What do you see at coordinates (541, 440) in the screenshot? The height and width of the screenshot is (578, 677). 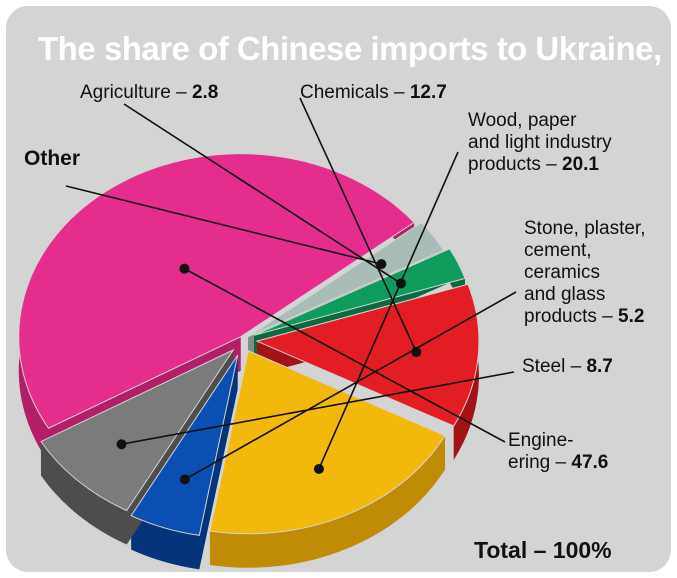 I see `label-engineering-line1: Engine-` at bounding box center [541, 440].